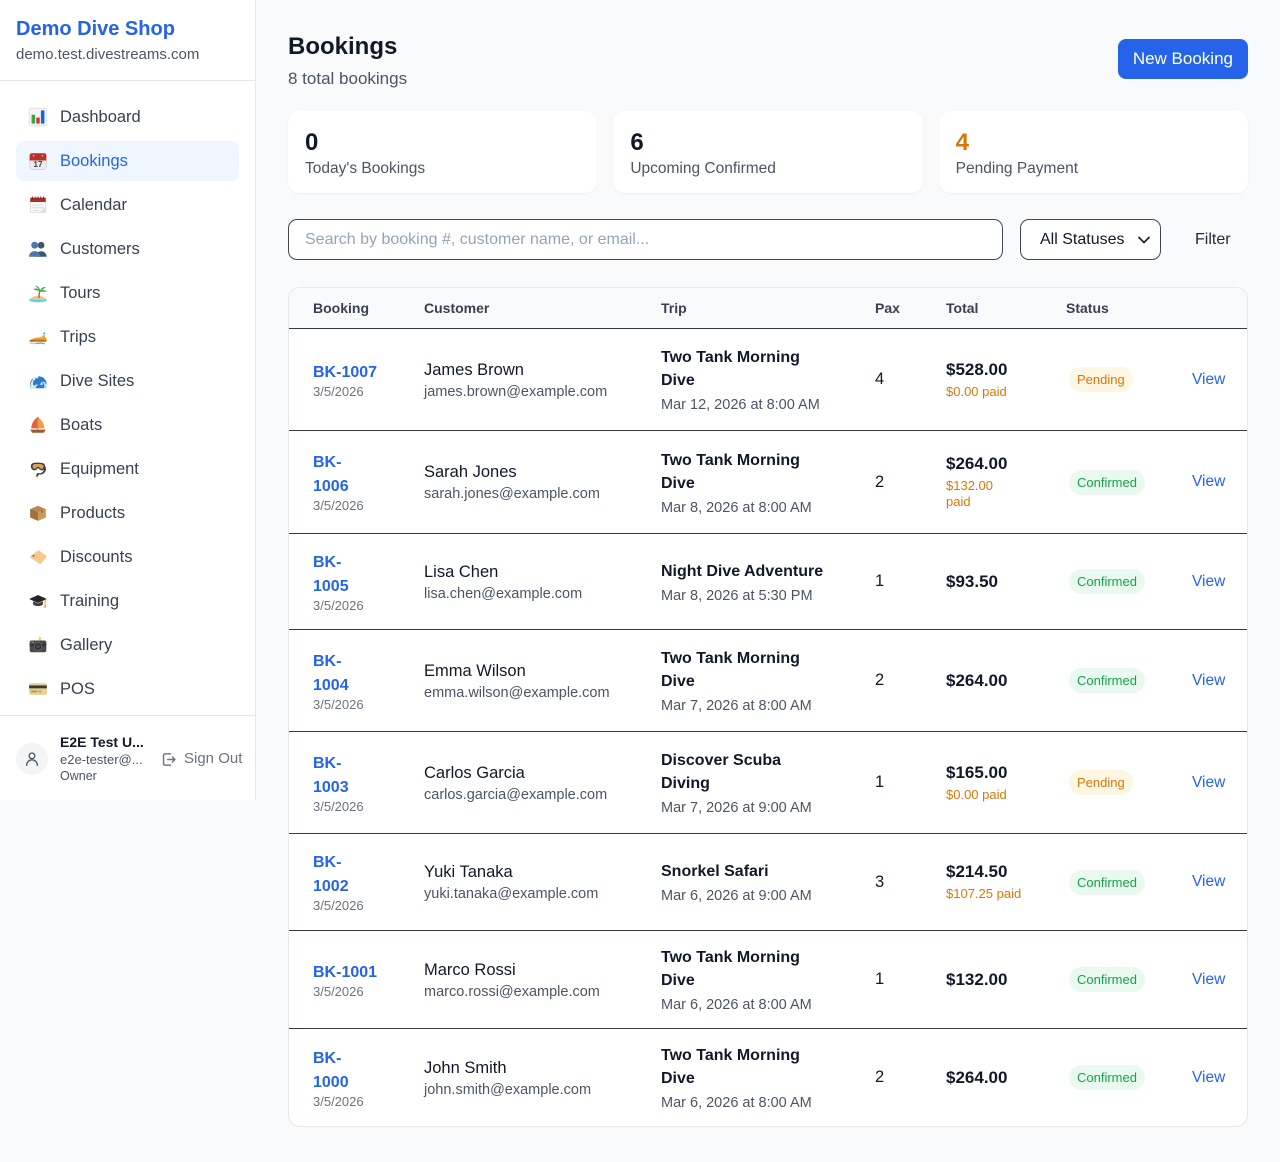 The width and height of the screenshot is (1280, 1162). What do you see at coordinates (38, 164) in the screenshot?
I see `svg-text: 17` at bounding box center [38, 164].